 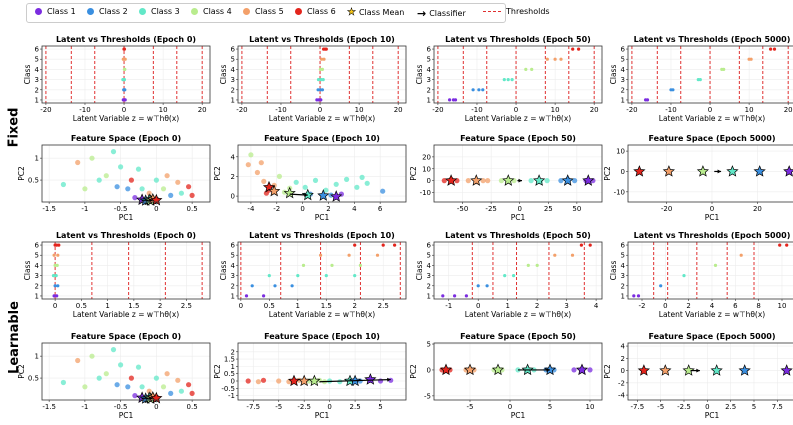 What do you see at coordinates (160, 306) in the screenshot?
I see `x-tick-label: 2` at bounding box center [160, 306].